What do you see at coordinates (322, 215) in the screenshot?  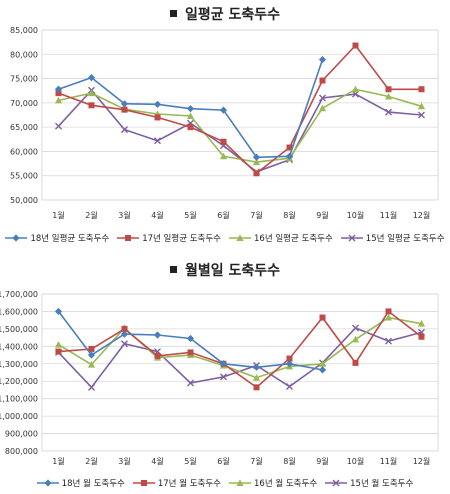 I see `x-tick-label: 9월` at bounding box center [322, 215].